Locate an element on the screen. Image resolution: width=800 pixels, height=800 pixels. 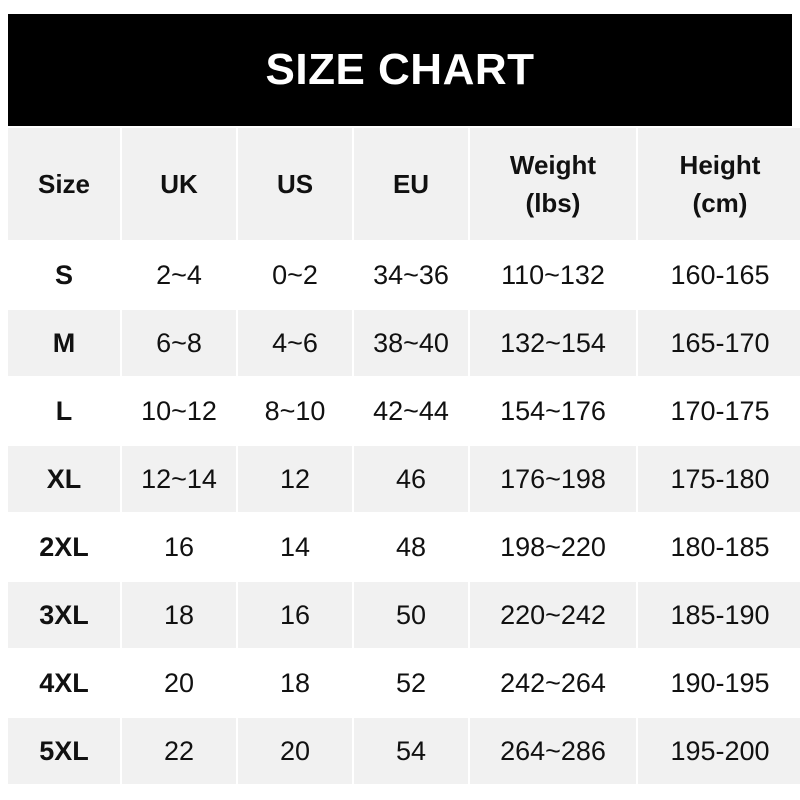
table-cell: 175-180 is located at coordinates (719, 479).